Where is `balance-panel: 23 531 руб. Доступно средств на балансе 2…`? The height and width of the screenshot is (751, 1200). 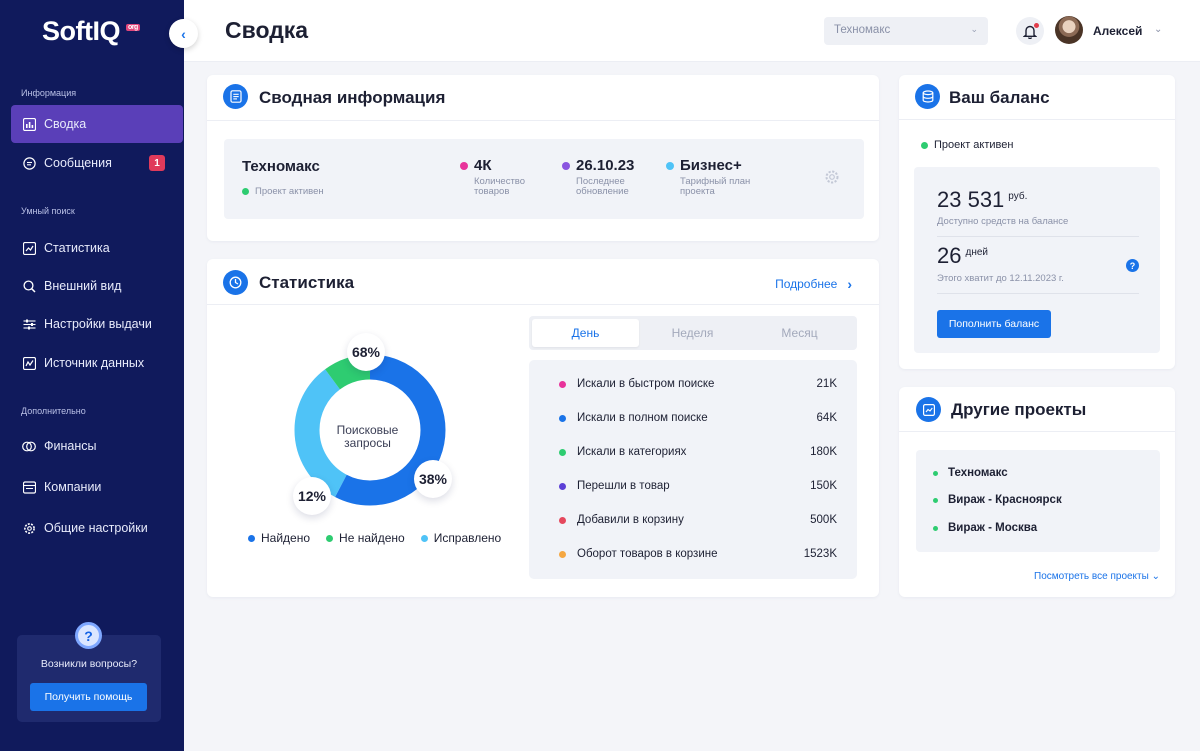 balance-panel: 23 531 руб. Доступно средств на балансе 2… is located at coordinates (1037, 260).